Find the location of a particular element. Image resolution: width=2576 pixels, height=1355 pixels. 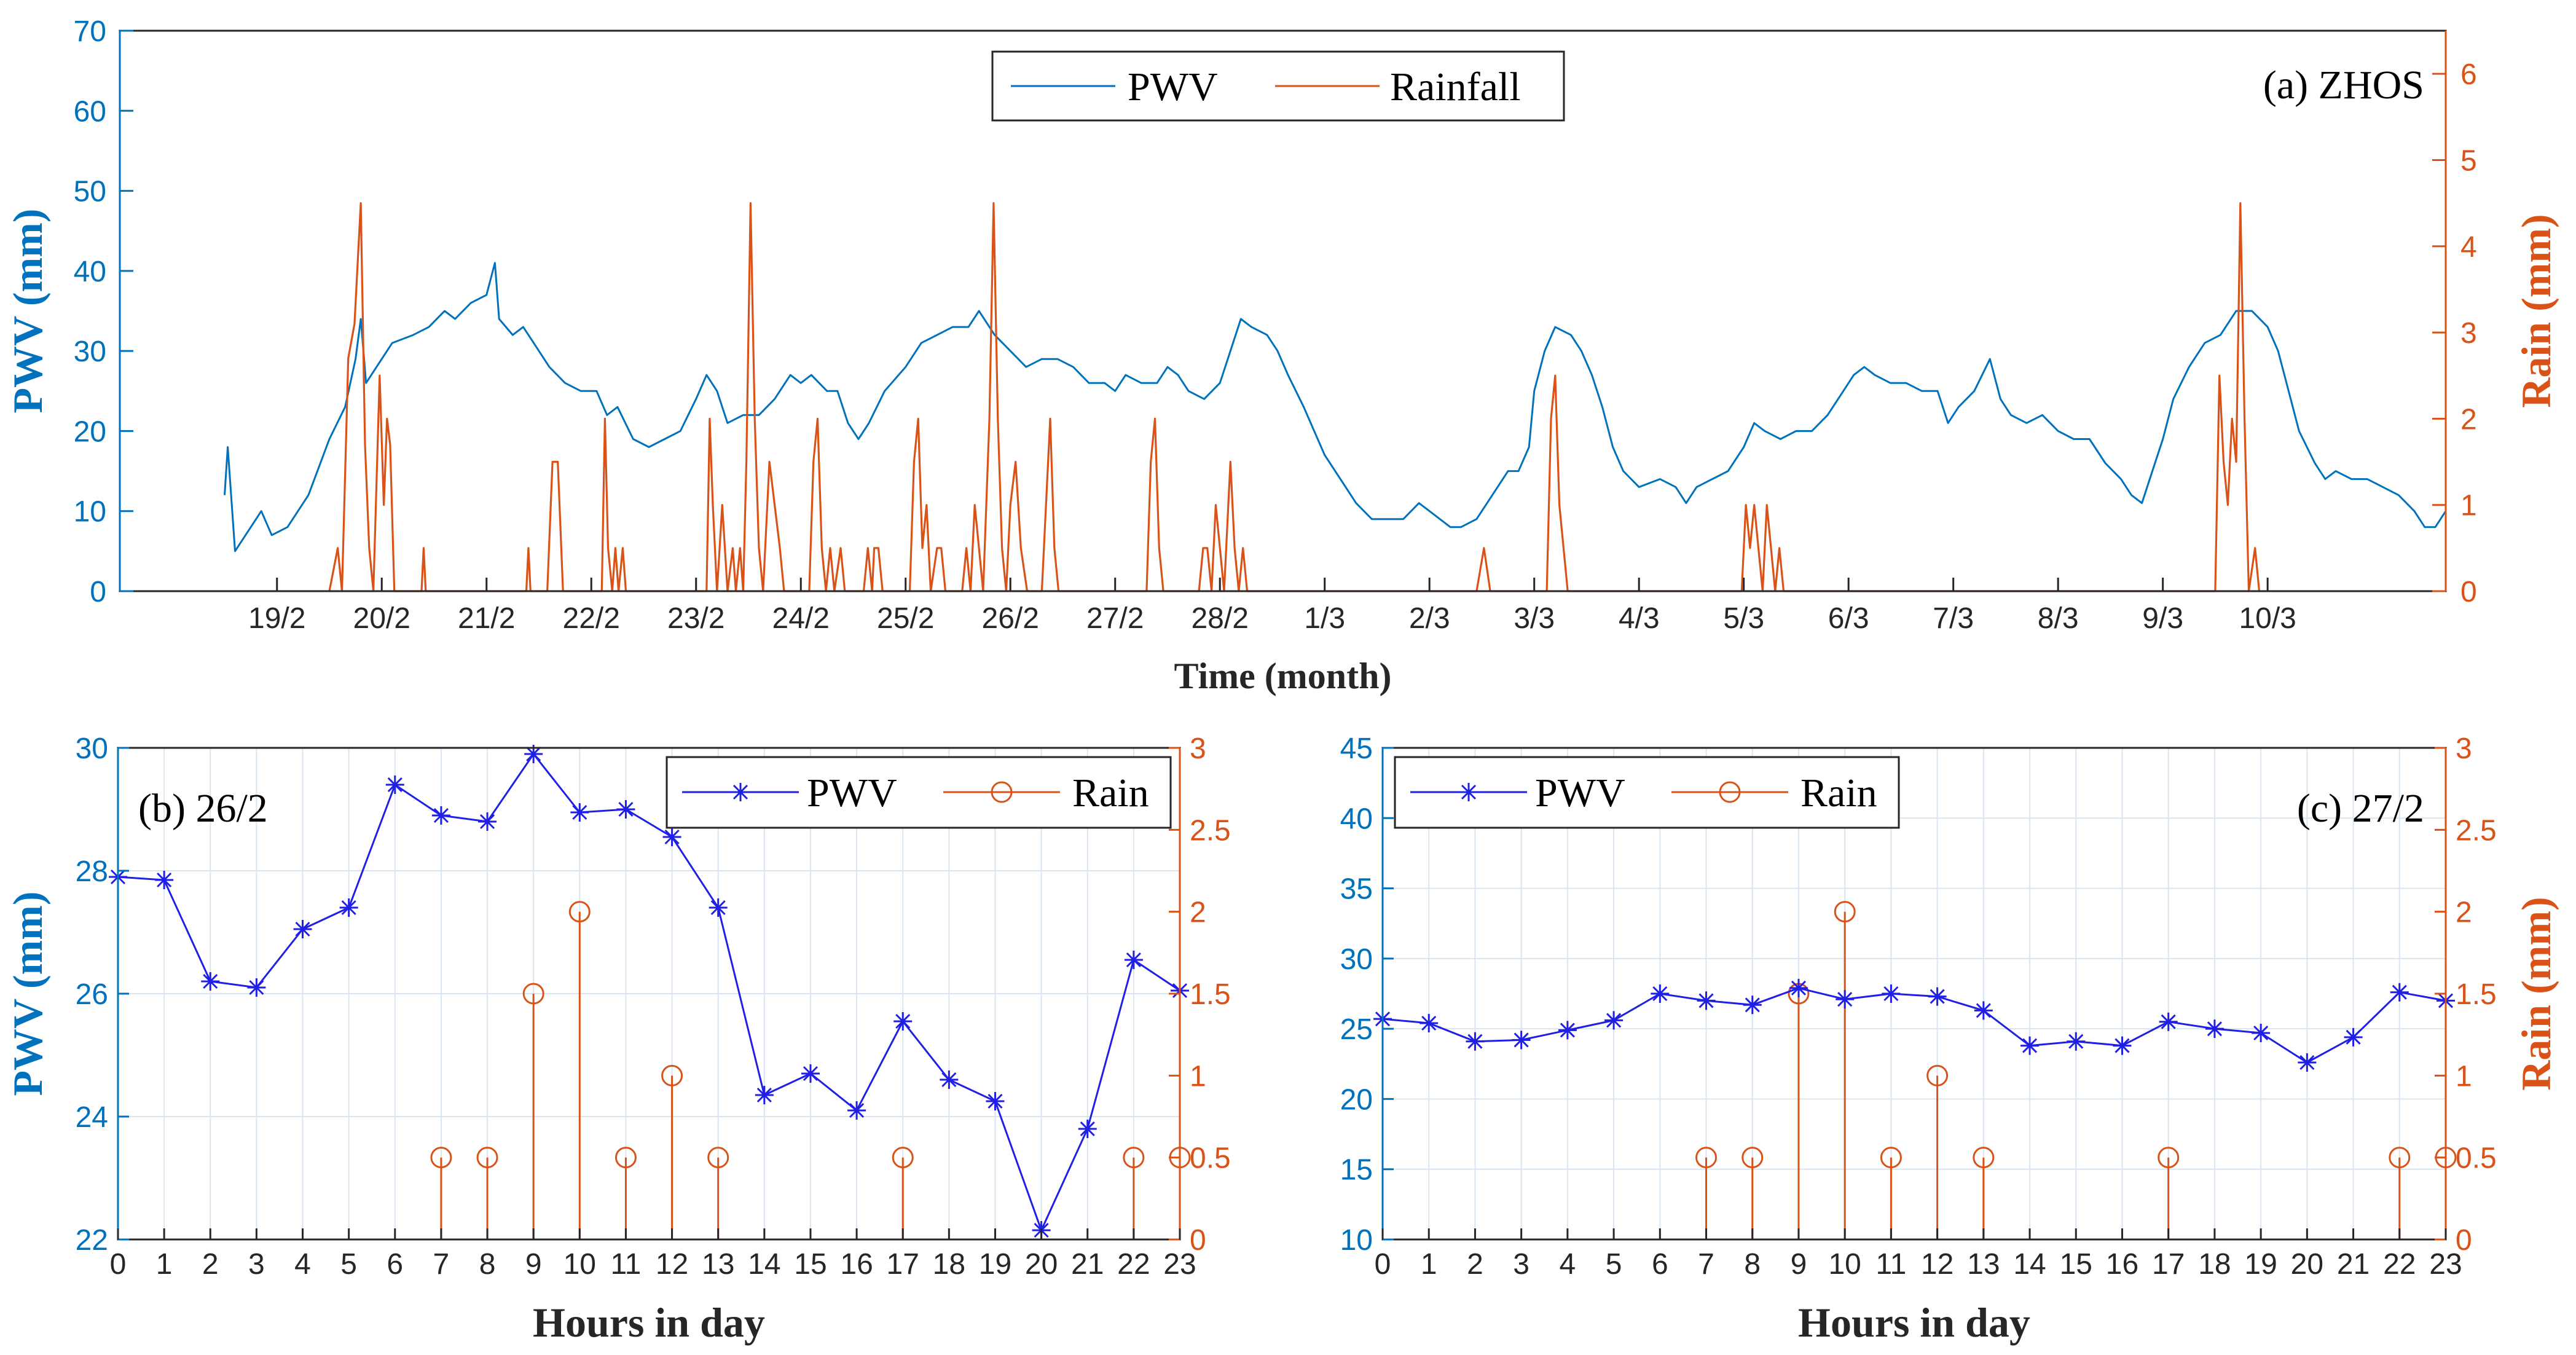

x-tick-label: 23/2 is located at coordinates (695, 619).